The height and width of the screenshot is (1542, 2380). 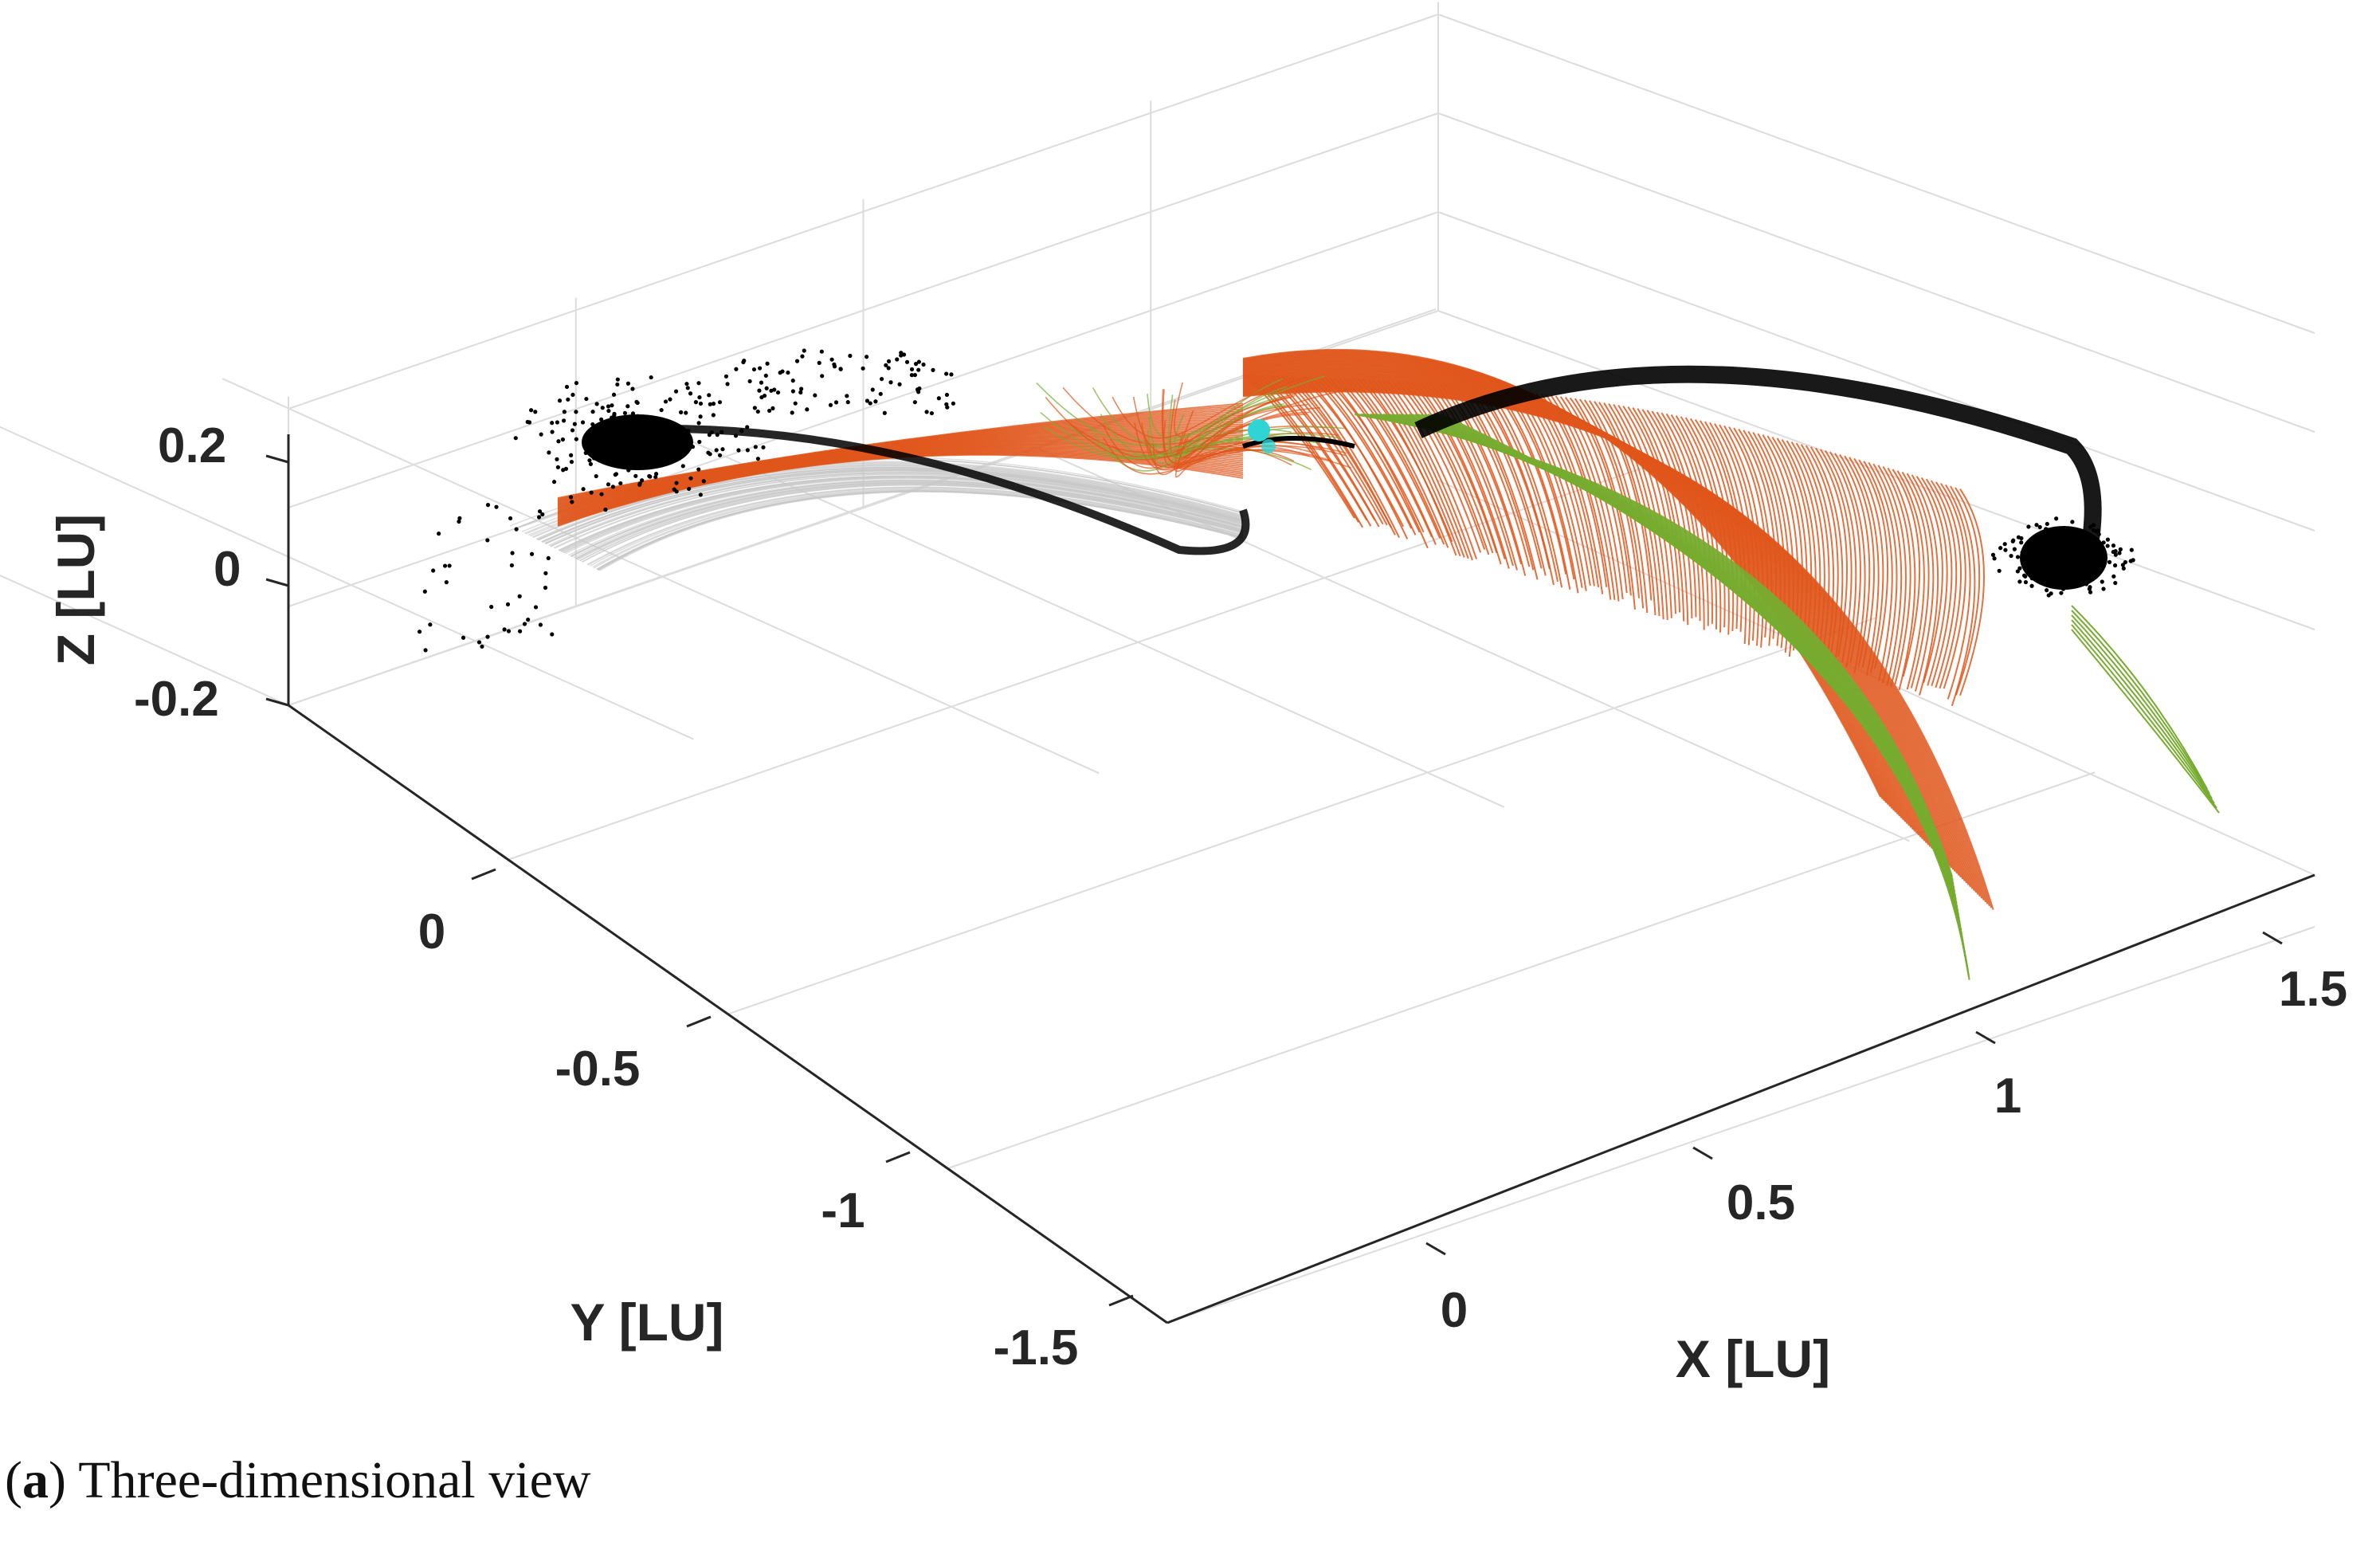 I want to click on x-axis-label: X [LU], so click(x=1753, y=1358).